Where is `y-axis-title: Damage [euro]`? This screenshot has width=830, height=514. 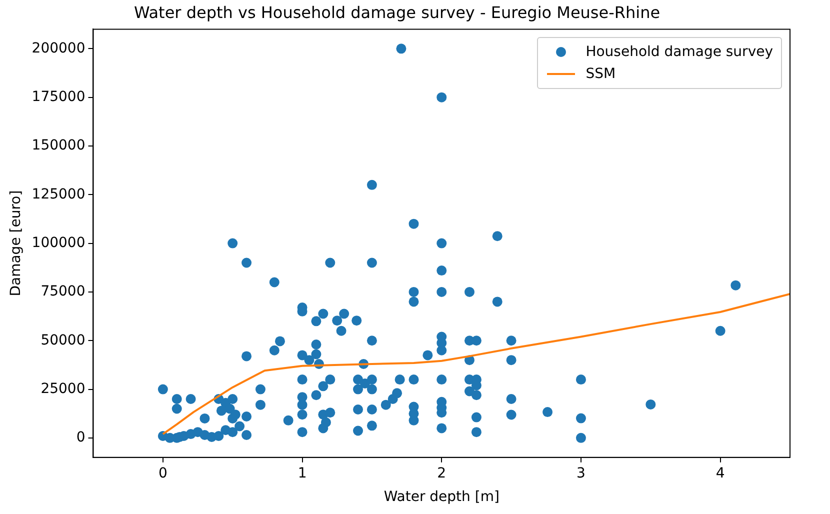 y-axis-title: Damage [euro] is located at coordinates (16, 243).